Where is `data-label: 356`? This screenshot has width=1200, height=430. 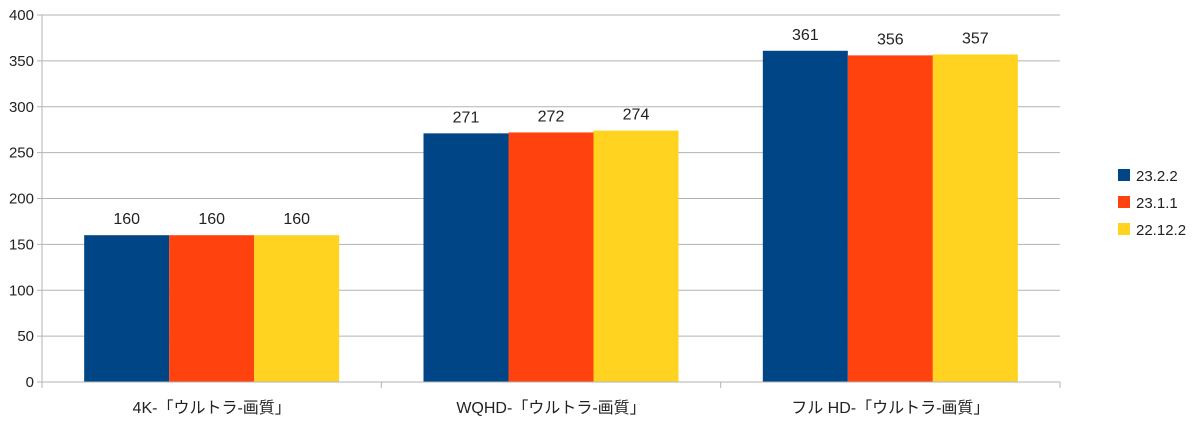 data-label: 356 is located at coordinates (890, 39).